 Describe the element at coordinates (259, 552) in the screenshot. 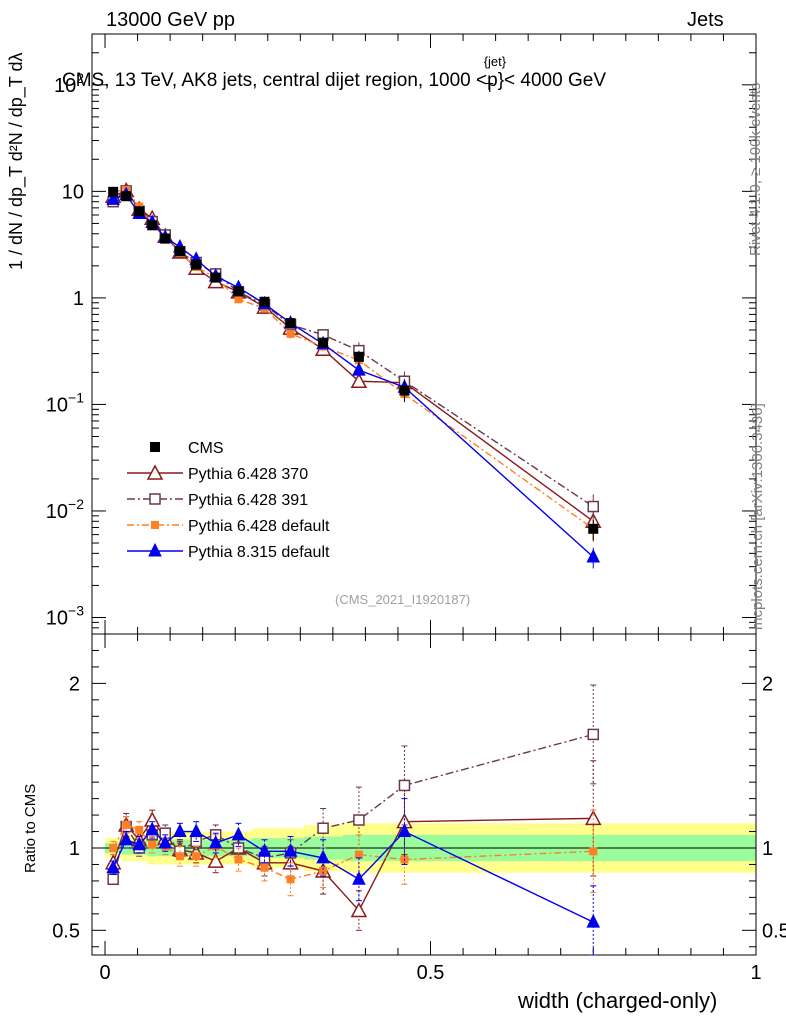

I see `legend-label: Pythia 8.315 default` at that location.